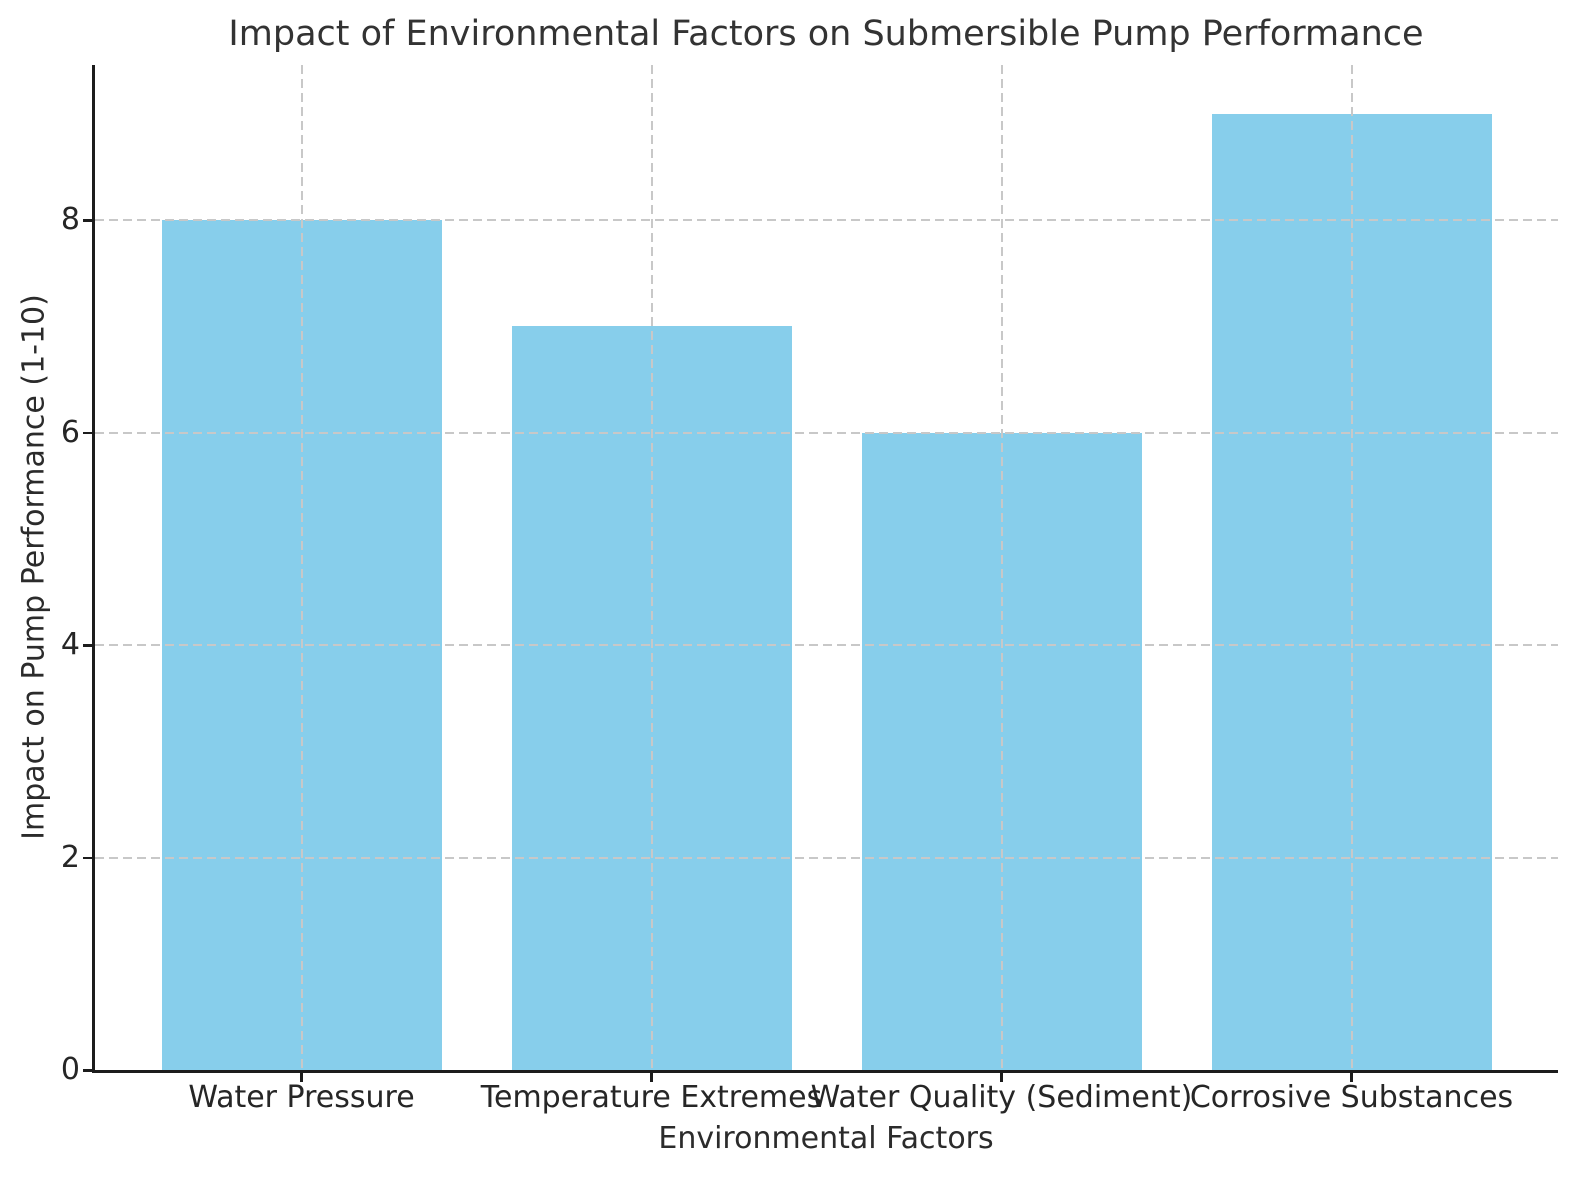 Image resolution: width=1575 pixels, height=1180 pixels. What do you see at coordinates (651, 1076) in the screenshot?
I see `x-tick-mark-temperature-extremes` at bounding box center [651, 1076].